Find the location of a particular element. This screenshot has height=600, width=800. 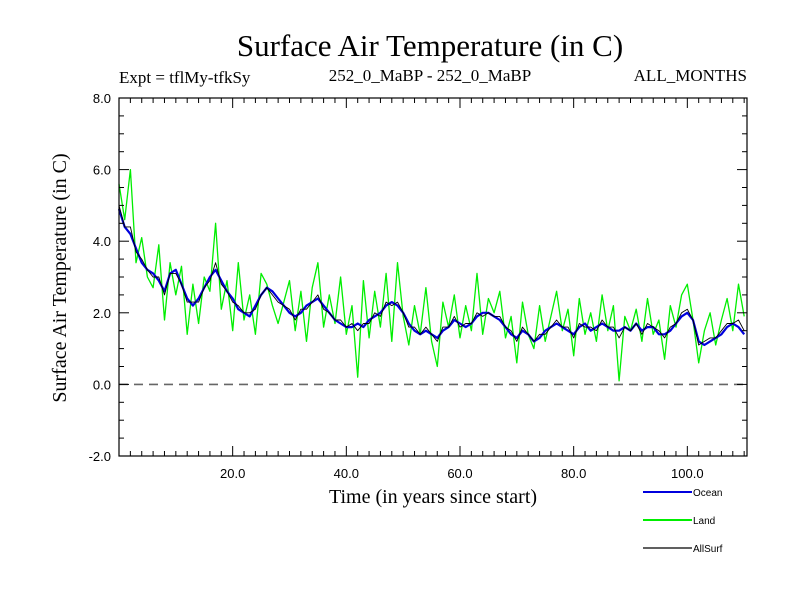

y-axis-label: Surface Air Temperature (in C) is located at coordinates (60, 277).